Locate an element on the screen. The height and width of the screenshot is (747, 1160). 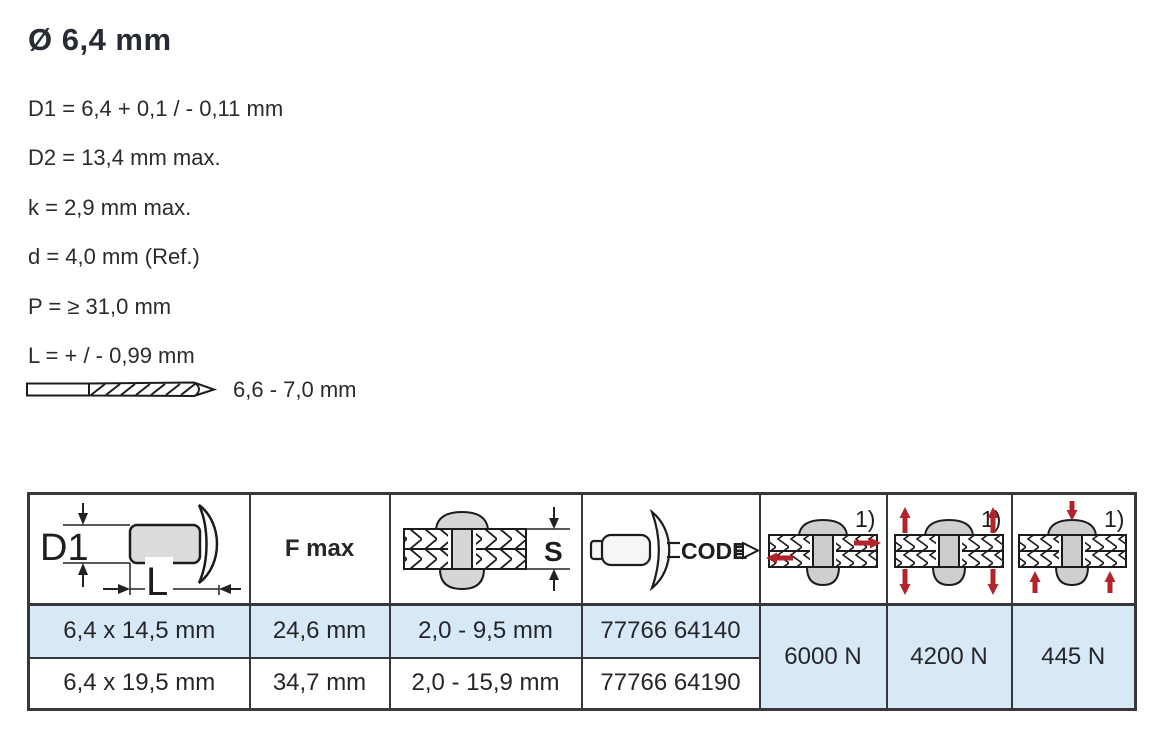
size-cell: 6,4 x 14,5 mm is located at coordinates (139, 631).